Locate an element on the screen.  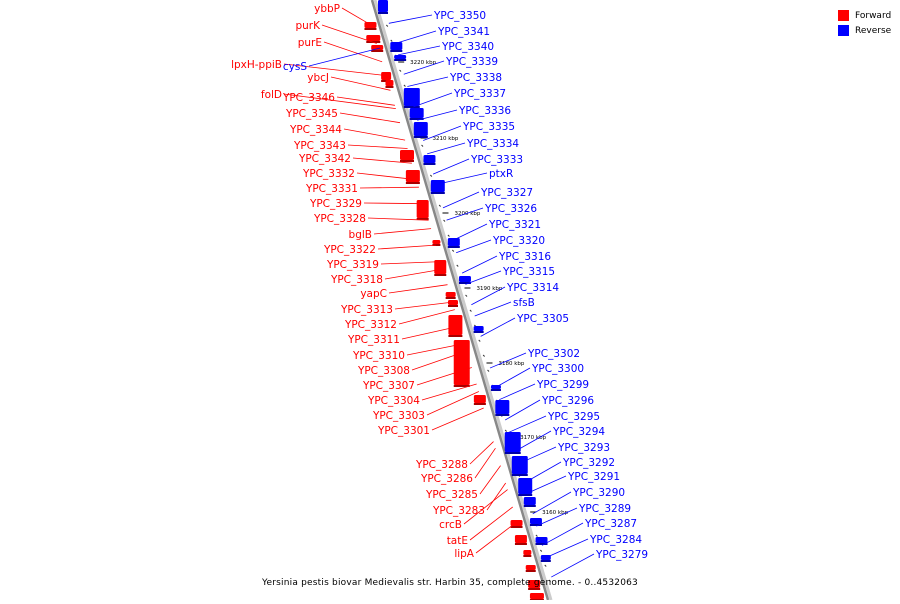
forward-gene-label: YPC_3285 is located at coordinates (451, 495).